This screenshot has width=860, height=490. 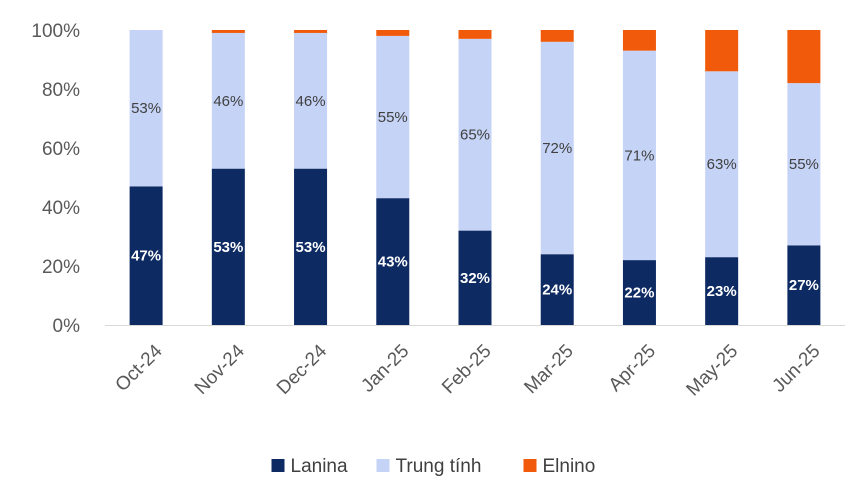 I want to click on x-tick-label: Oct-24, so click(x=139, y=367).